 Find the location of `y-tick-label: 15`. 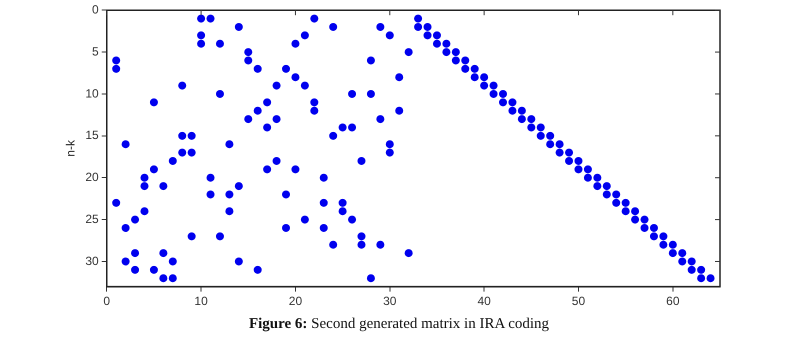

y-tick-label: 15 is located at coordinates (92, 135).